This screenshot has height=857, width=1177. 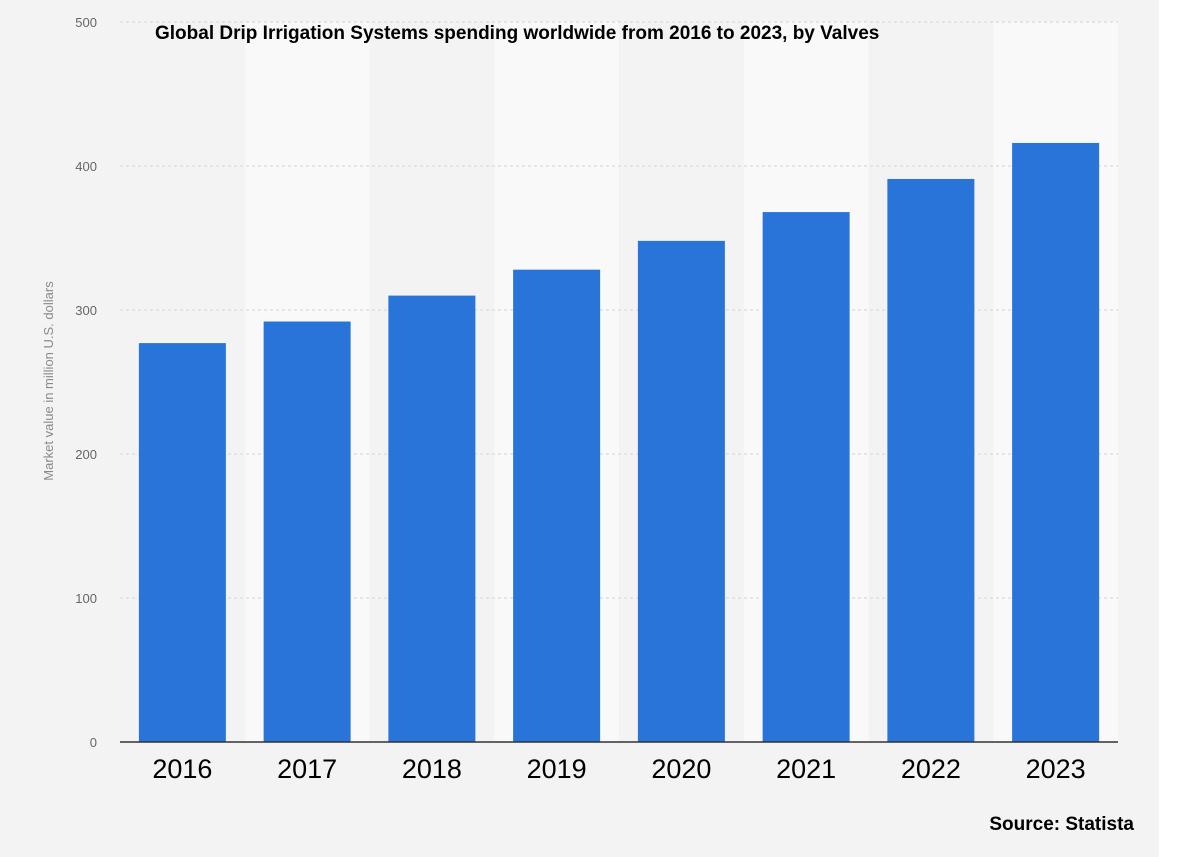 What do you see at coordinates (86, 166) in the screenshot?
I see `y-tick-label: 400` at bounding box center [86, 166].